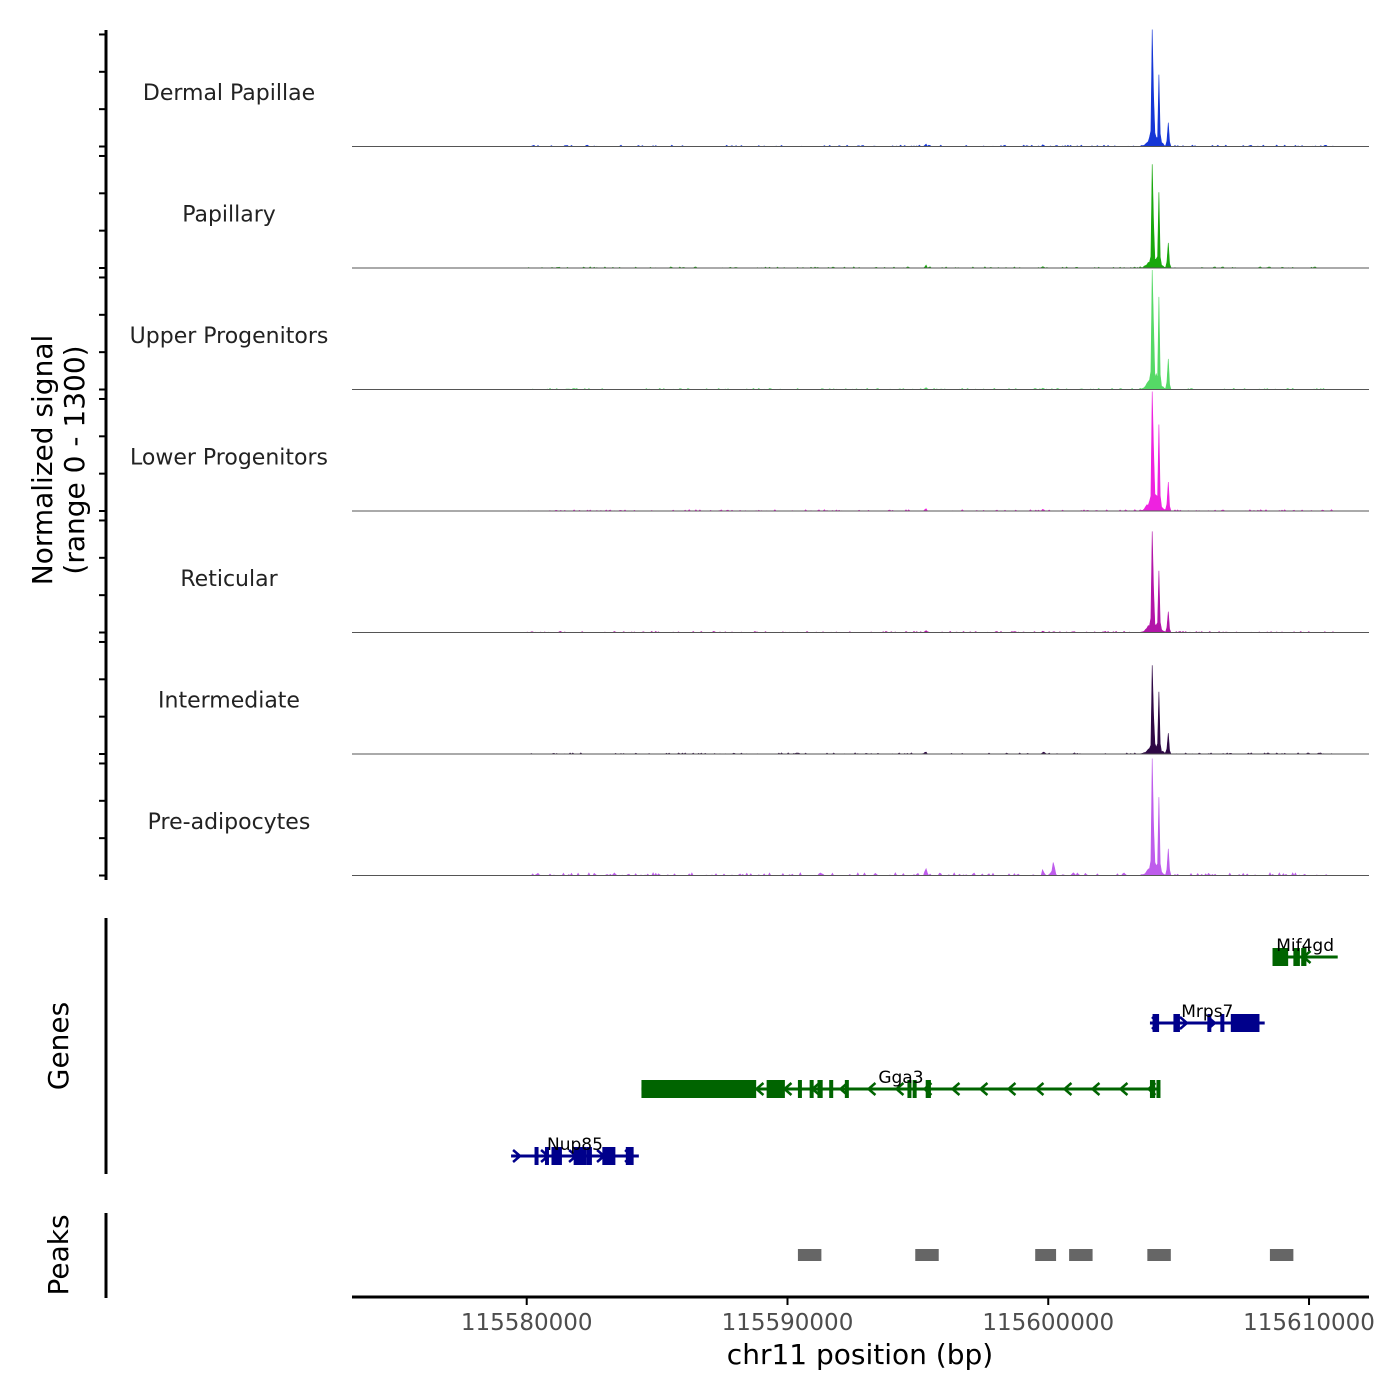 The image size is (1400, 1400). What do you see at coordinates (58, 1254) in the screenshot?
I see `peaks-axis-title: Peaks` at bounding box center [58, 1254].